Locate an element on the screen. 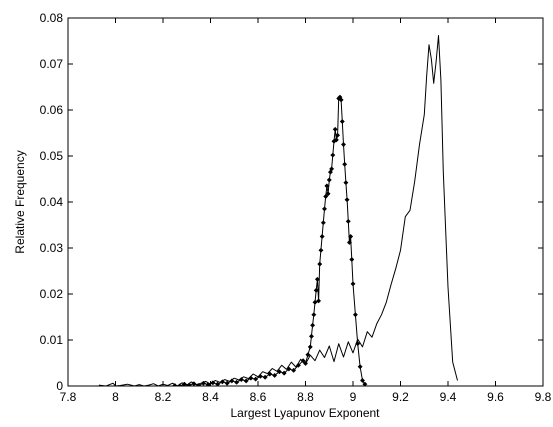  x-tick-label: 8 is located at coordinates (115, 397).